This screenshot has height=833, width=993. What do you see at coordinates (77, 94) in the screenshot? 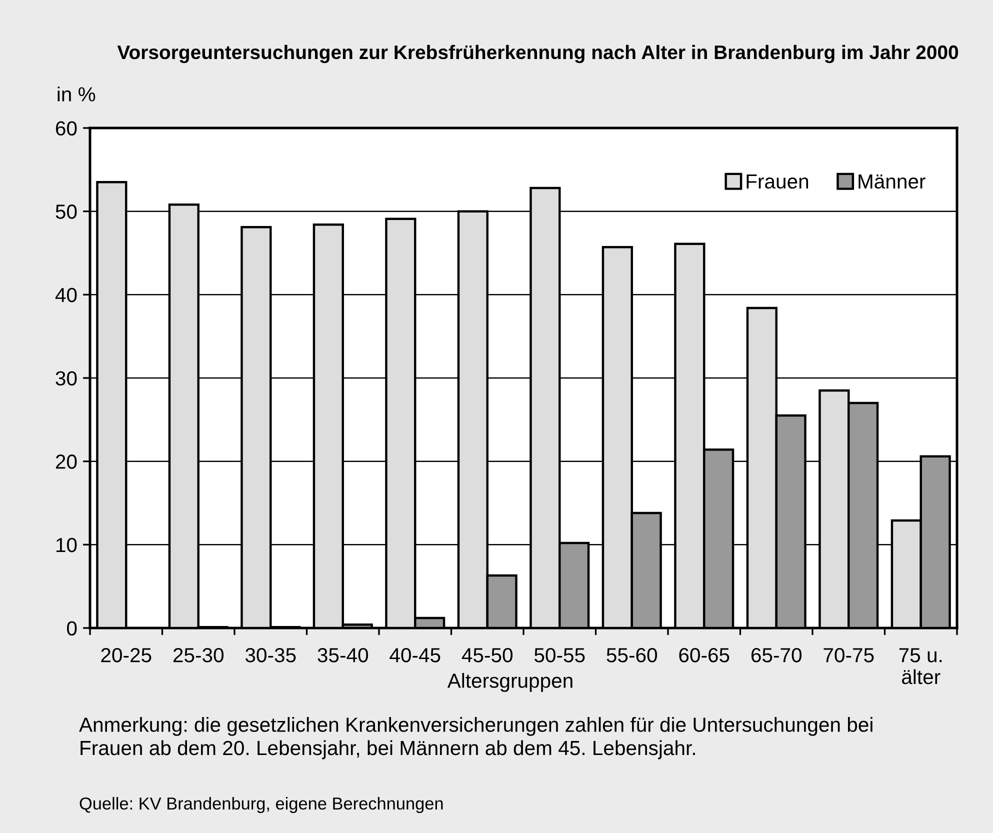
I see `y-axis-title: in %` at bounding box center [77, 94].